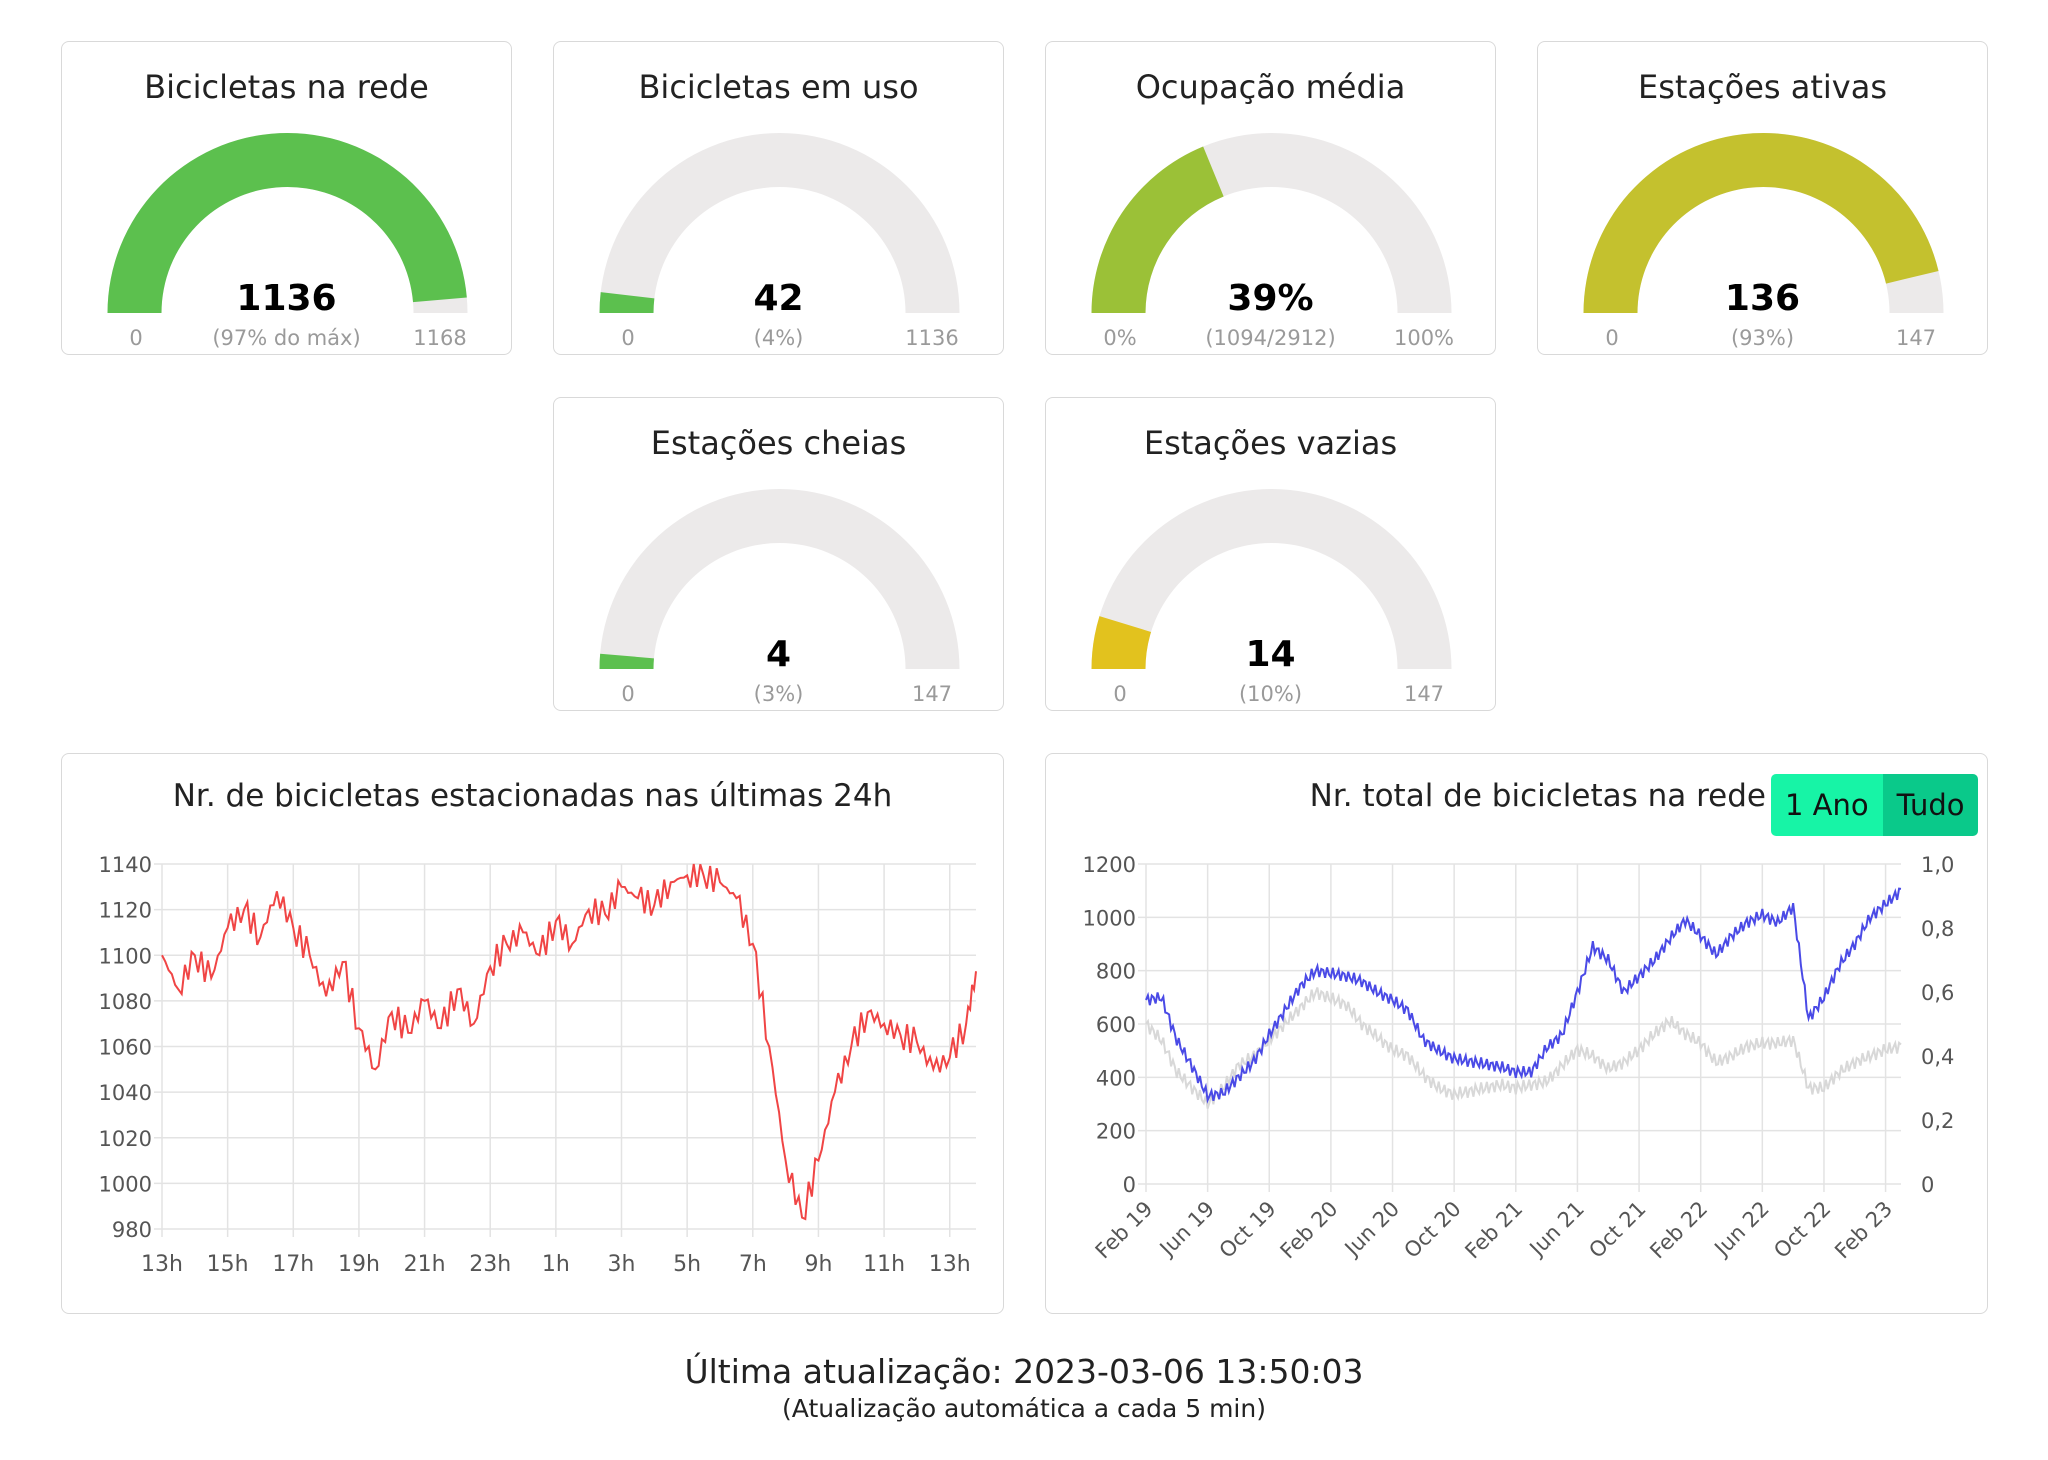 The height and width of the screenshot is (1460, 2048). Describe the element at coordinates (1186, 1229) in the screenshot. I see `x-tick-label: Jun 19` at that location.